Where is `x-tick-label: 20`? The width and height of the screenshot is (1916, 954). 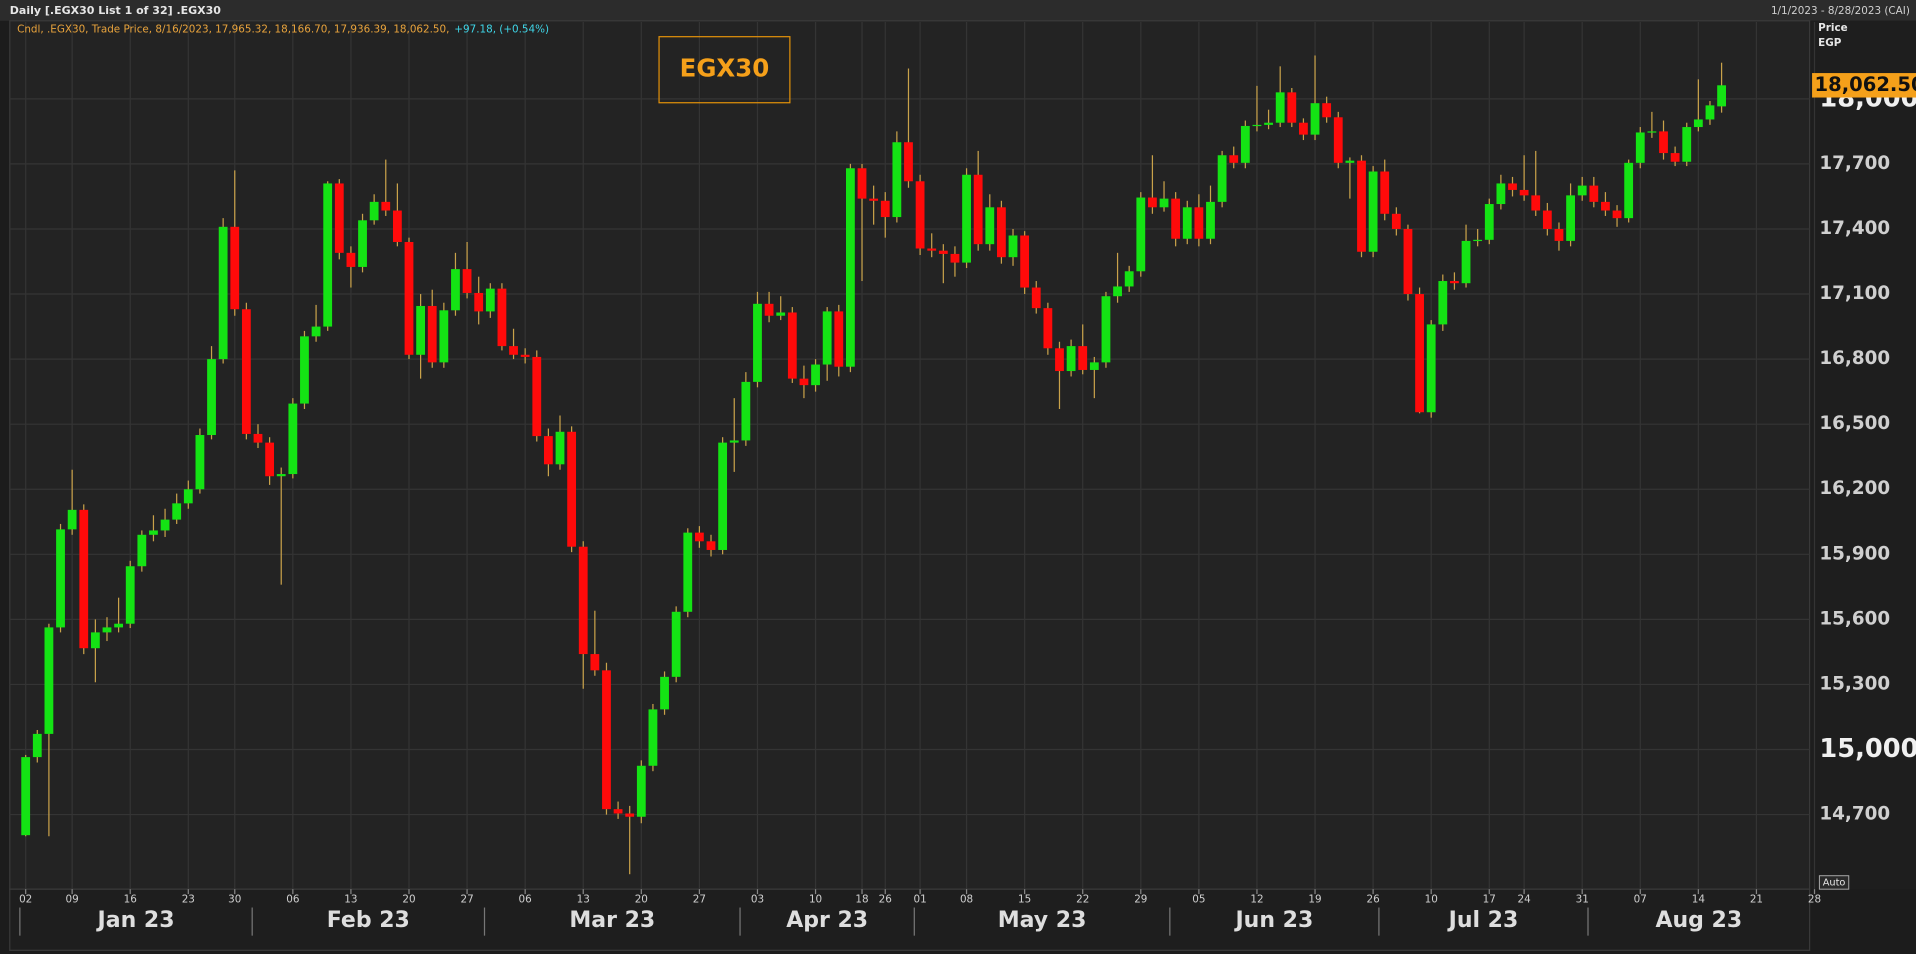
x-tick-label: 20 is located at coordinates (641, 900).